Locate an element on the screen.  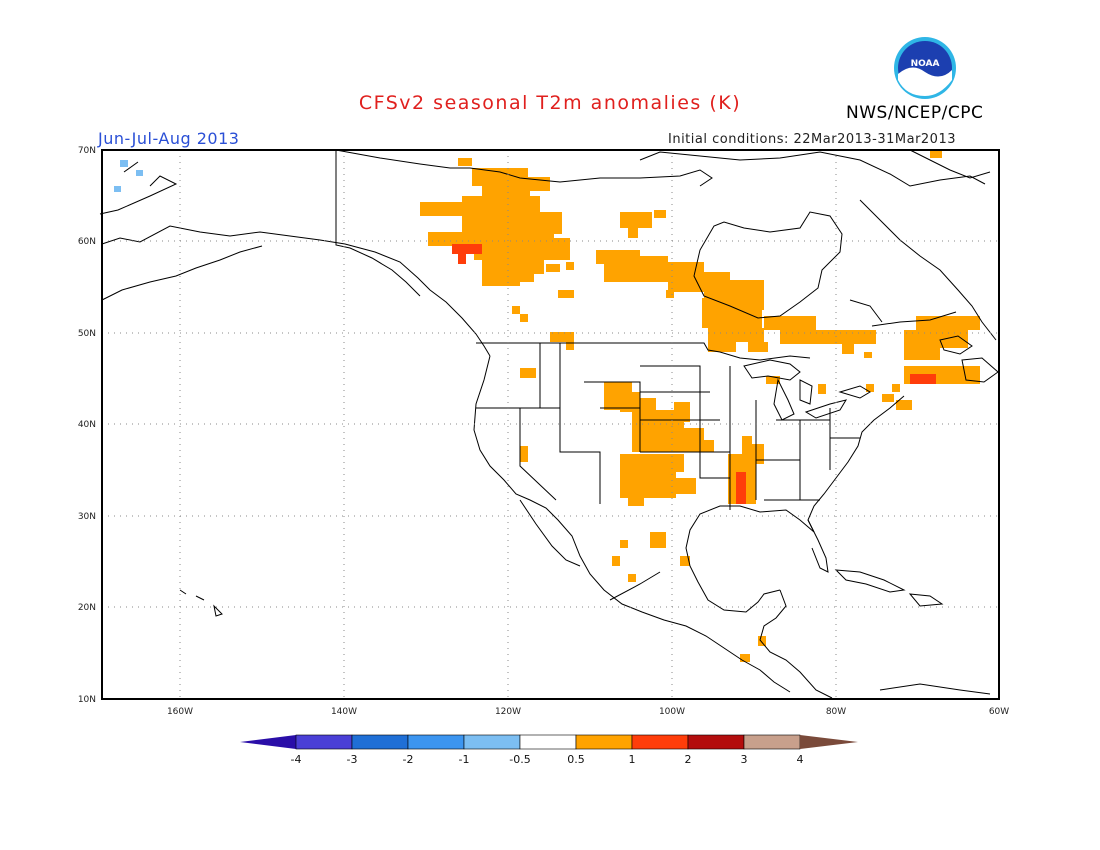
colorbar-label: 2 is located at coordinates (688, 759).